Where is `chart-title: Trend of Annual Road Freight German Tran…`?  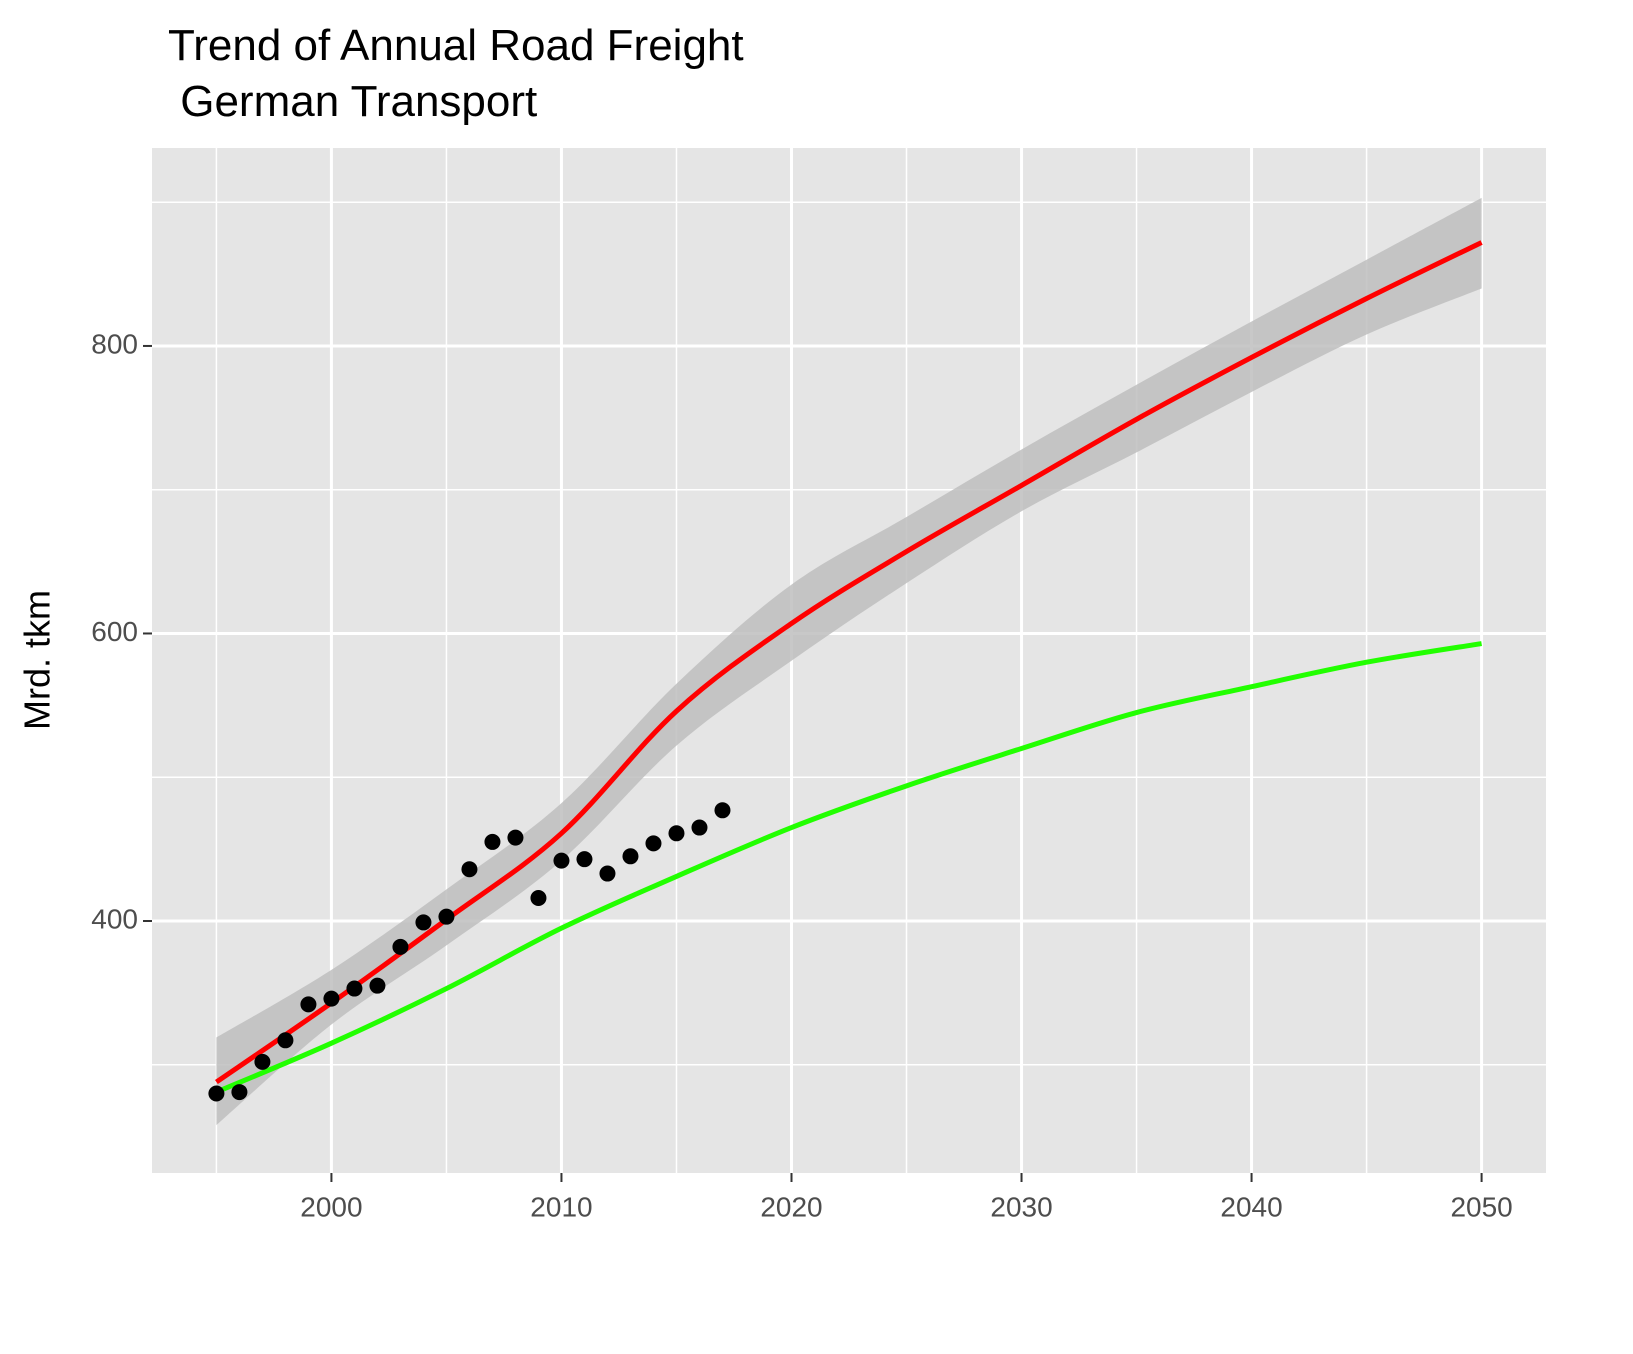
chart-title: Trend of Annual Road Freight German Tran… is located at coordinates (456, 73).